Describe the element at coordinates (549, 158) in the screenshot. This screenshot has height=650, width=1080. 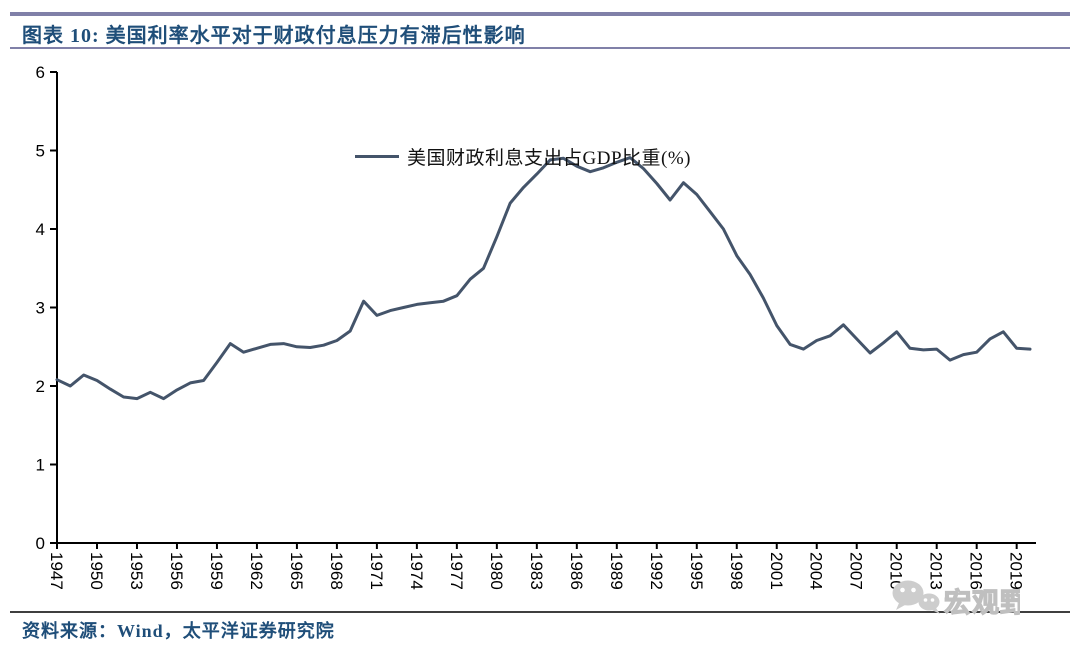
I see `legend-label: 美国财政利息支出占GDP比重(%)` at that location.